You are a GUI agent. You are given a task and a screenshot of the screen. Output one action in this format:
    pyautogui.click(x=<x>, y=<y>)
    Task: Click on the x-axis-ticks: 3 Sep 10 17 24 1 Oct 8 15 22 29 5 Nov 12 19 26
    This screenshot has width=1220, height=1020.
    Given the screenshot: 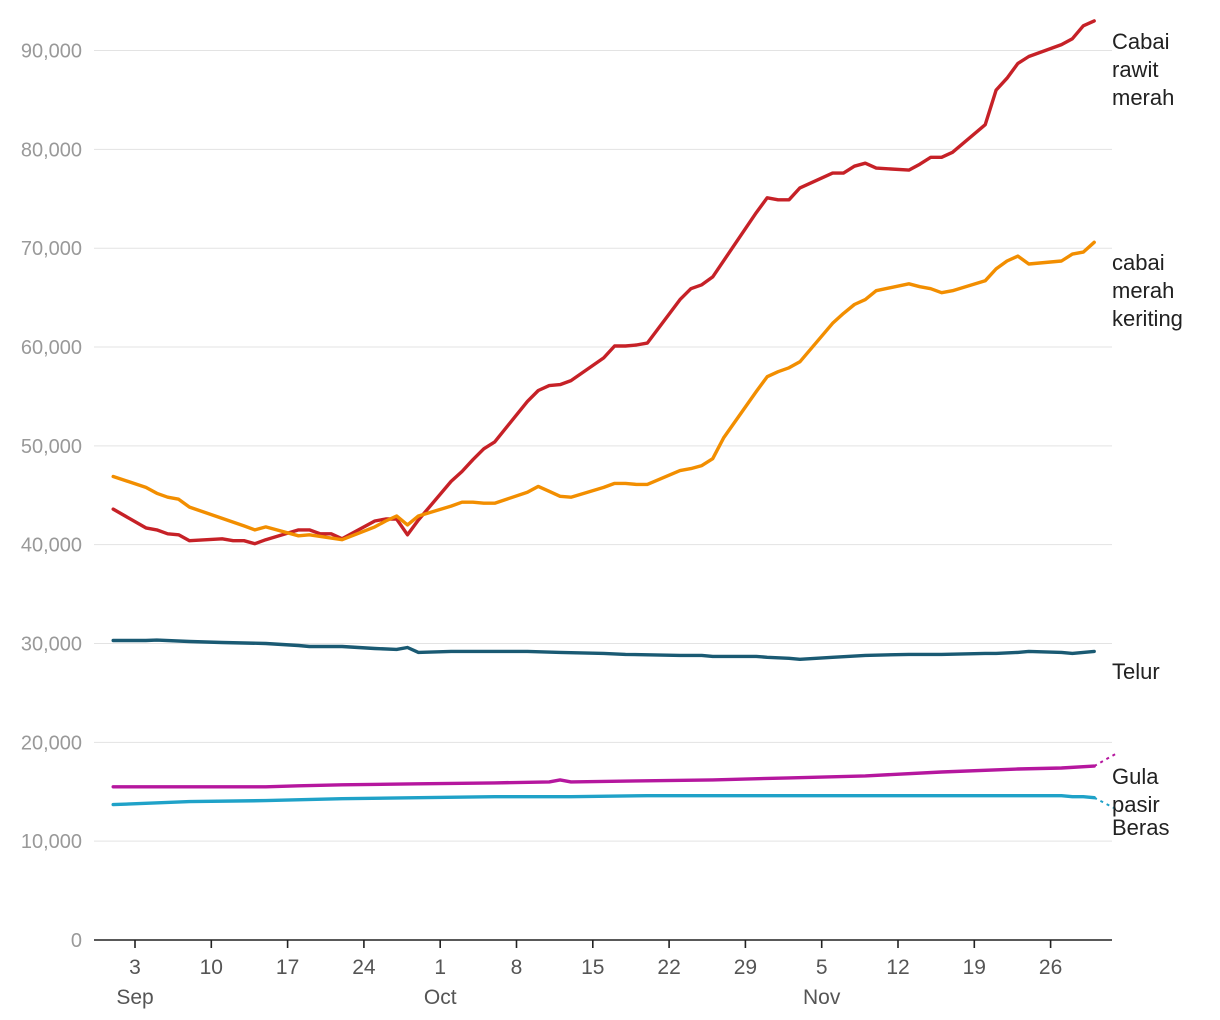 What is the action you would take?
    pyautogui.click(x=589, y=974)
    